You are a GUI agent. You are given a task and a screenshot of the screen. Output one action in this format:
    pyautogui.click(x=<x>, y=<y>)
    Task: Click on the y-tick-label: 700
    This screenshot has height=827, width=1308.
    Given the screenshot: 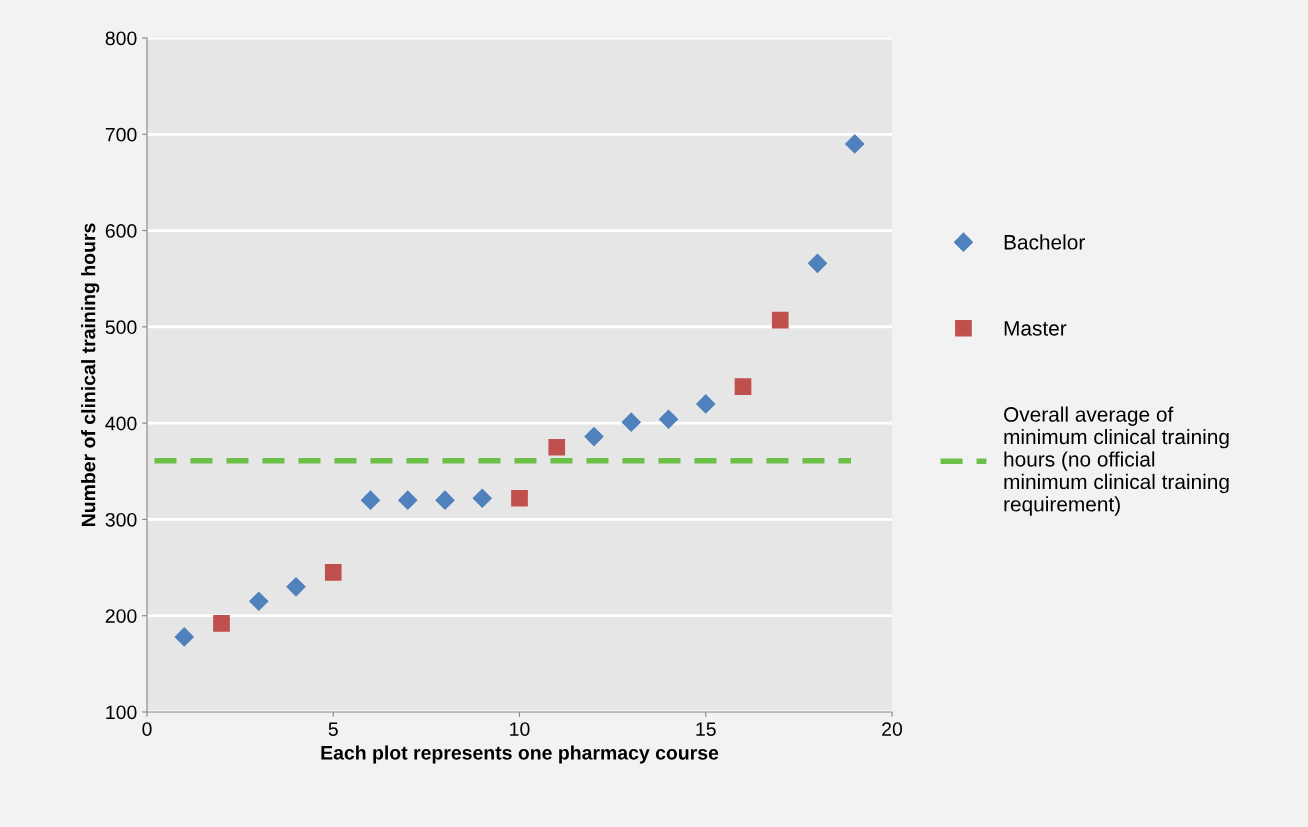 What is the action you would take?
    pyautogui.click(x=121, y=134)
    